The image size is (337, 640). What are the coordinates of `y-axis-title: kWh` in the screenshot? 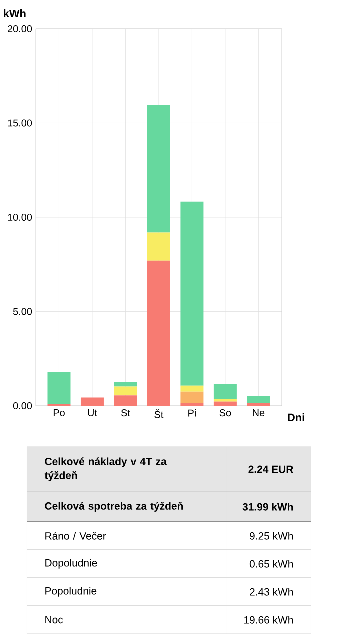 It's located at (15, 14).